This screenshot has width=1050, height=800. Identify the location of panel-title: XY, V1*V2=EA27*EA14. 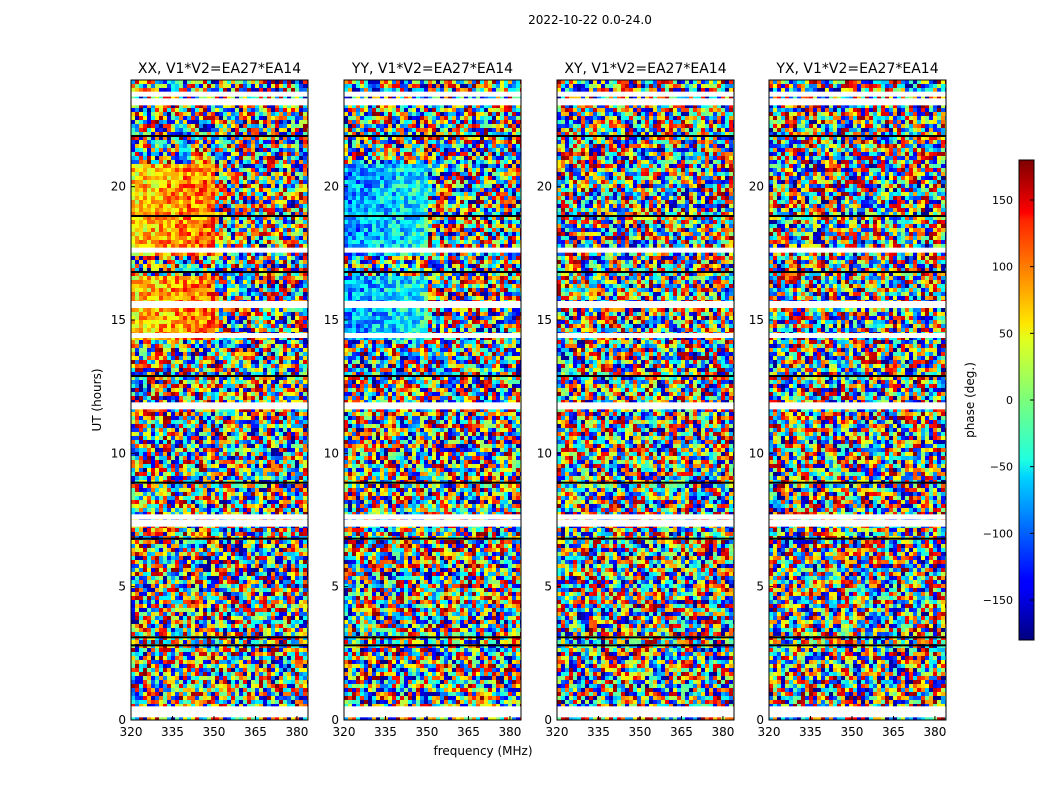
(645, 69).